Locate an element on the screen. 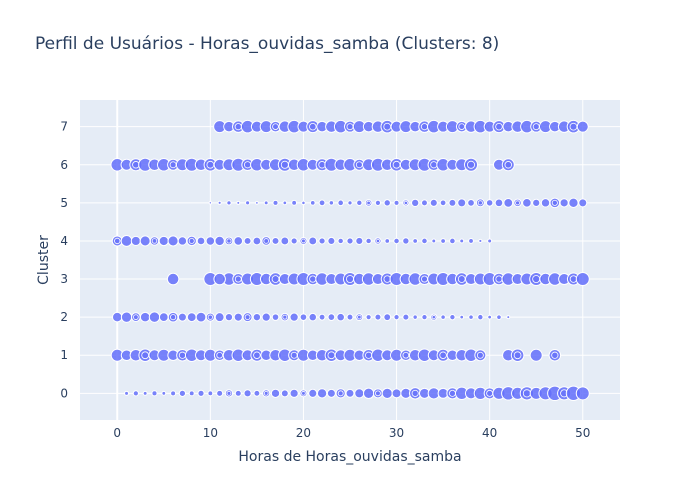  x-tick-label: 20 is located at coordinates (303, 433).